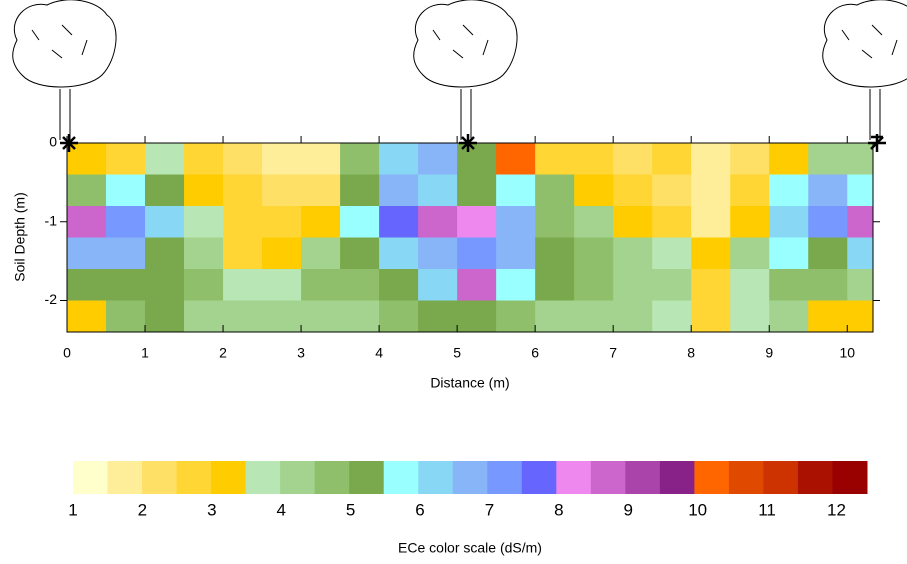 The height and width of the screenshot is (564, 907). I want to click on x-tick-label: 8, so click(691, 353).